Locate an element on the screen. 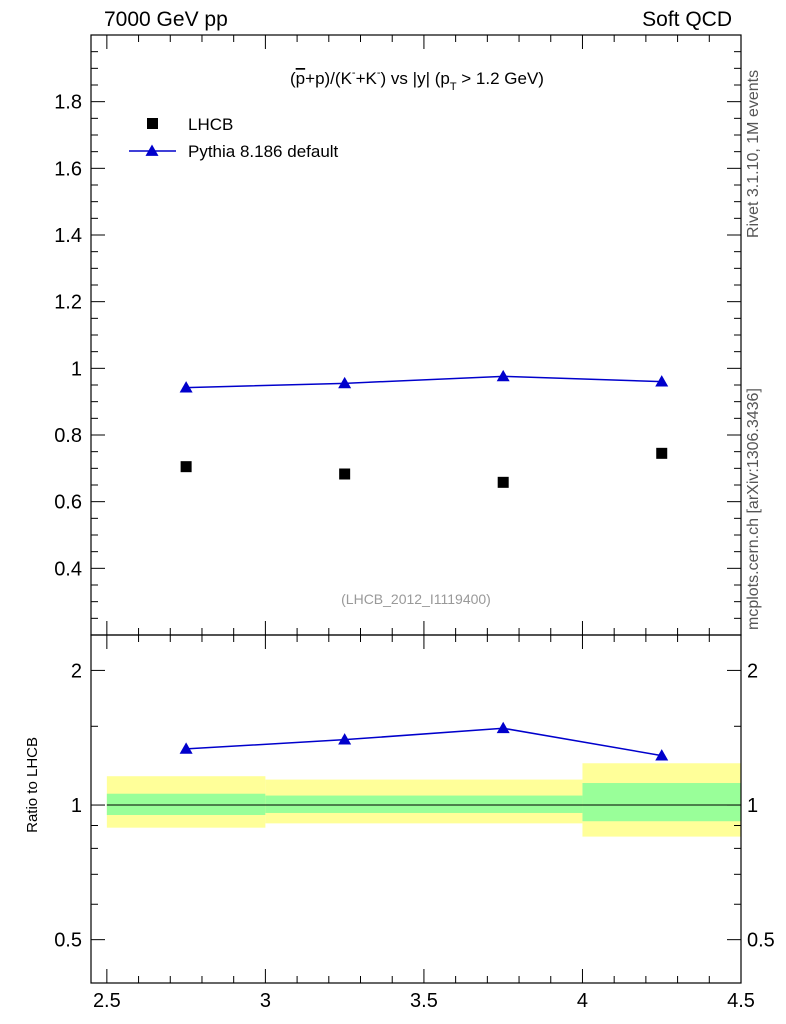 The image size is (786, 1024). y-tick-label: 0.6 is located at coordinates (68, 503).